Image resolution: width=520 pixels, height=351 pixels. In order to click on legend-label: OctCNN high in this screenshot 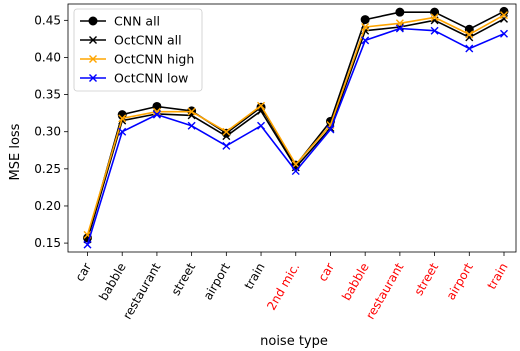, I will do `click(154, 59)`.